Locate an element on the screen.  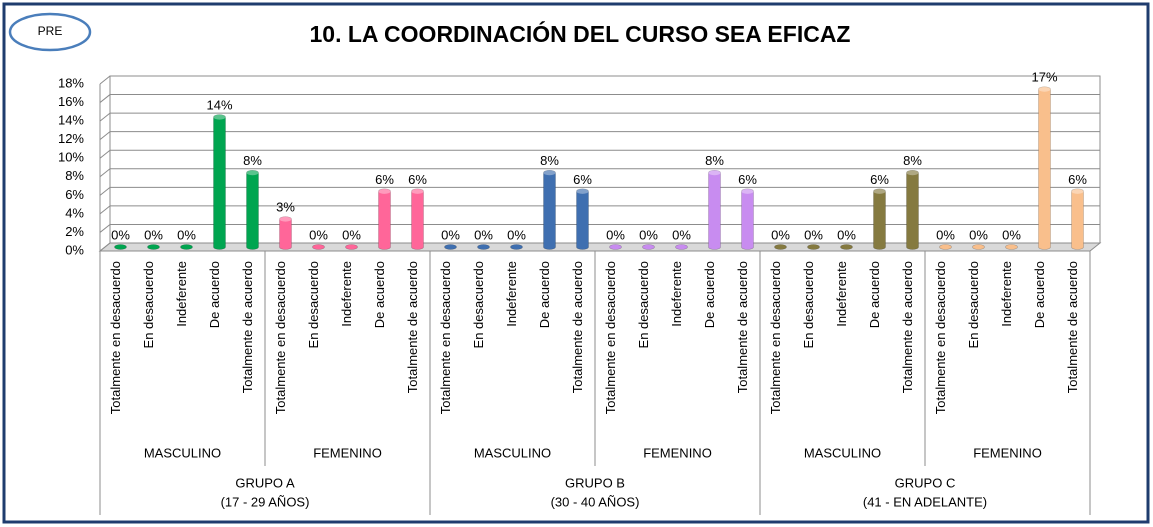
y-tick-label: 10% is located at coordinates (71, 157).